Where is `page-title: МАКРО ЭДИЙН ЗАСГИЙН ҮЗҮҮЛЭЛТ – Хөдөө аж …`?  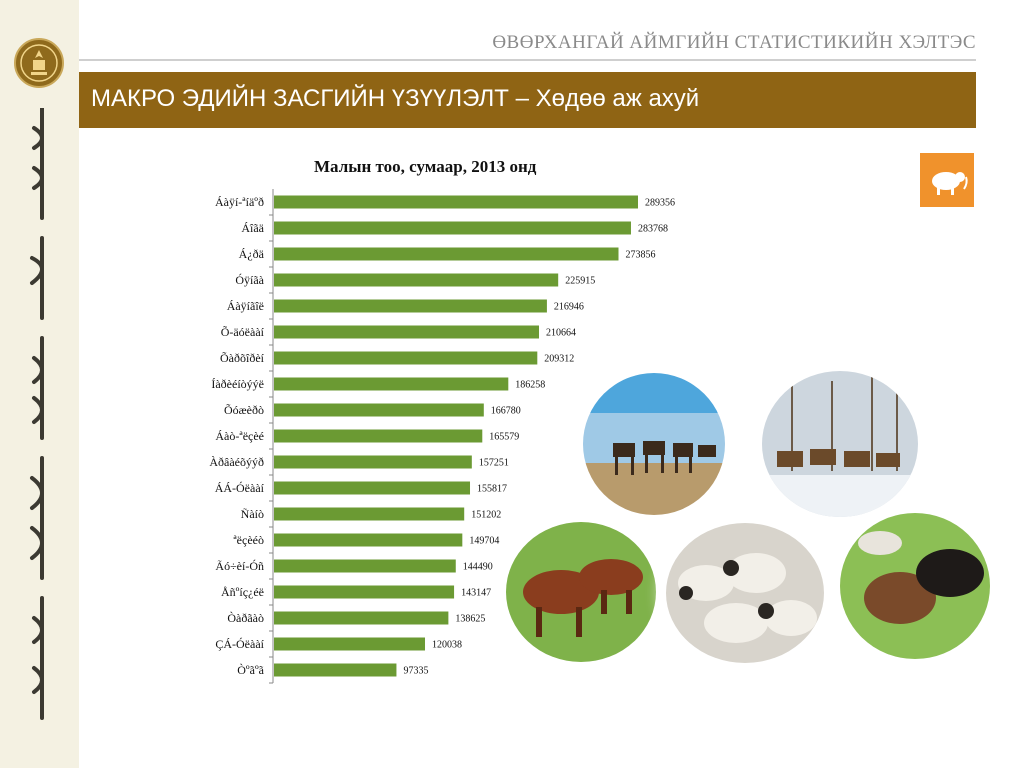
page-title: МАКРО ЭДИЙН ЗАСГИЙН ҮЗҮҮЛЭЛТ – Хөдөө аж … is located at coordinates (395, 98).